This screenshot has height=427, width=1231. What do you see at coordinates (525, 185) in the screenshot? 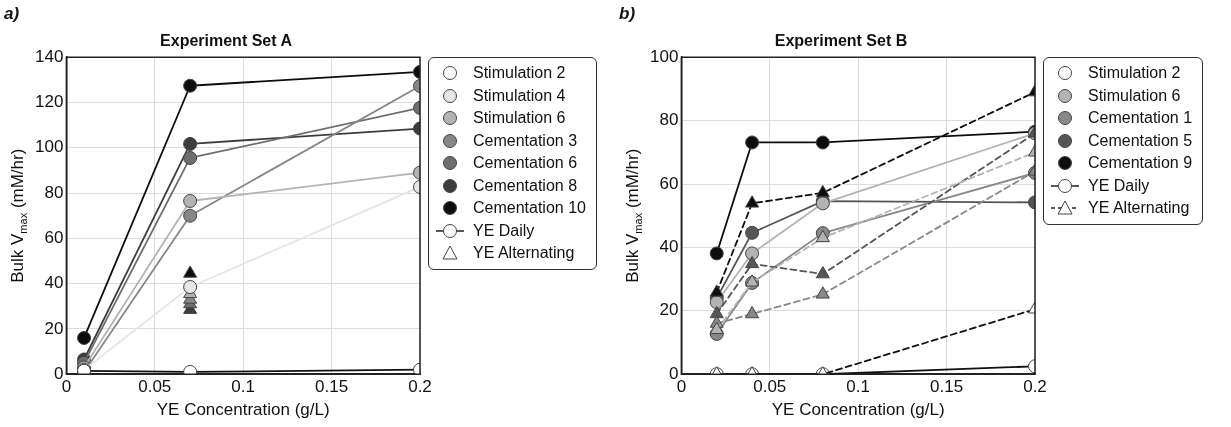
I see `legend-label: Cementation 8` at bounding box center [525, 185].